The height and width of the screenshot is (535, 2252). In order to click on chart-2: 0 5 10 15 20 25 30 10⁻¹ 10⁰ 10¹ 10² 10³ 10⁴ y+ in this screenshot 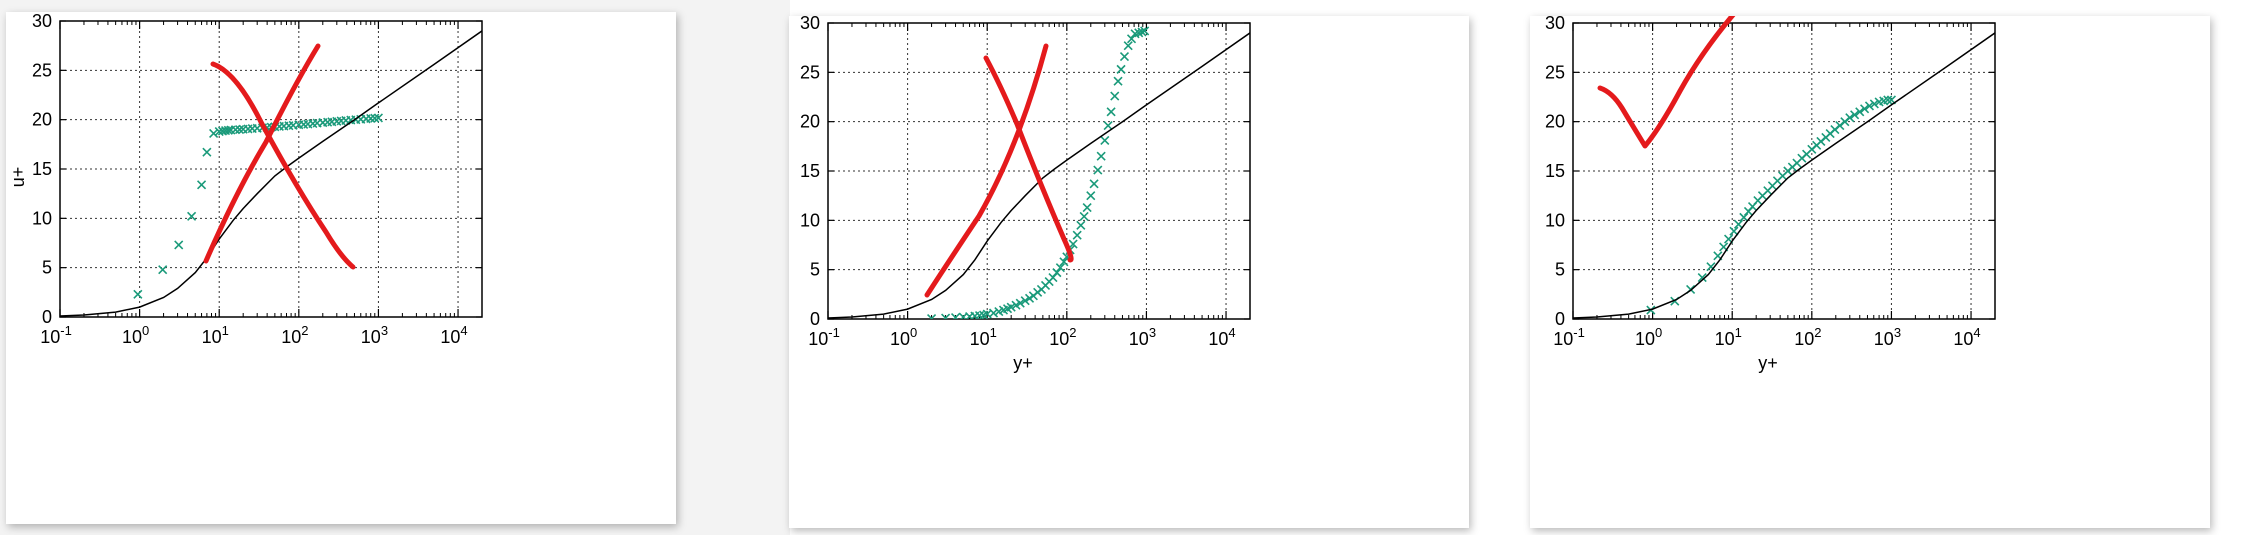, I will do `click(1025, 194)`.